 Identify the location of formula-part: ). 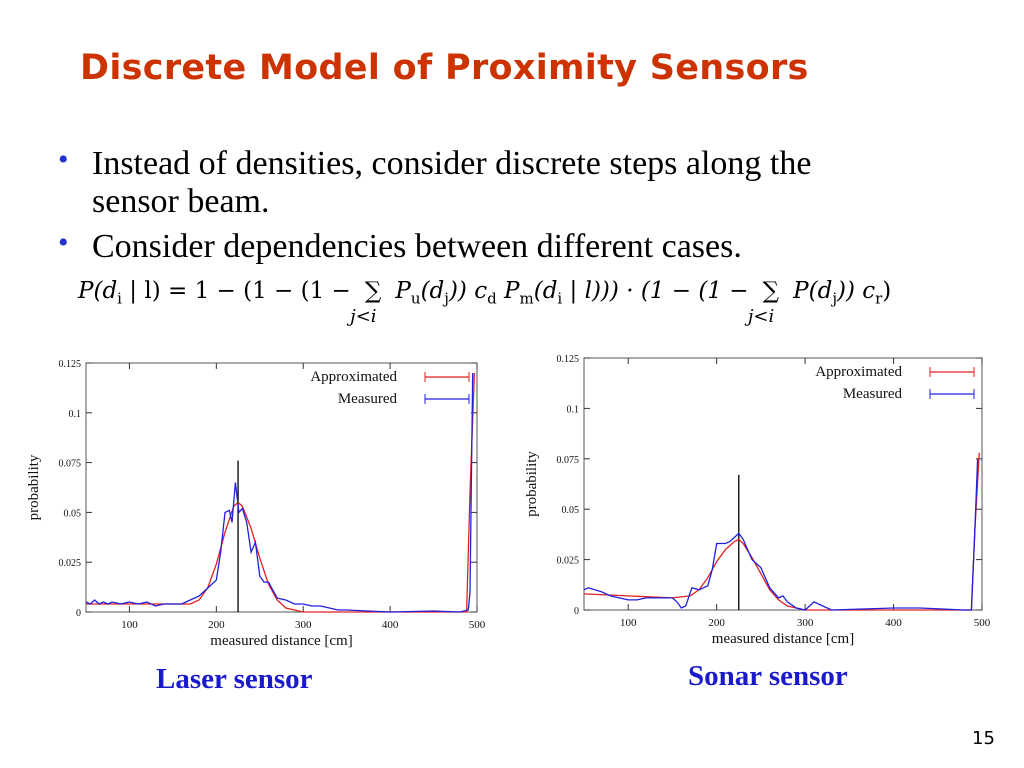
(887, 291).